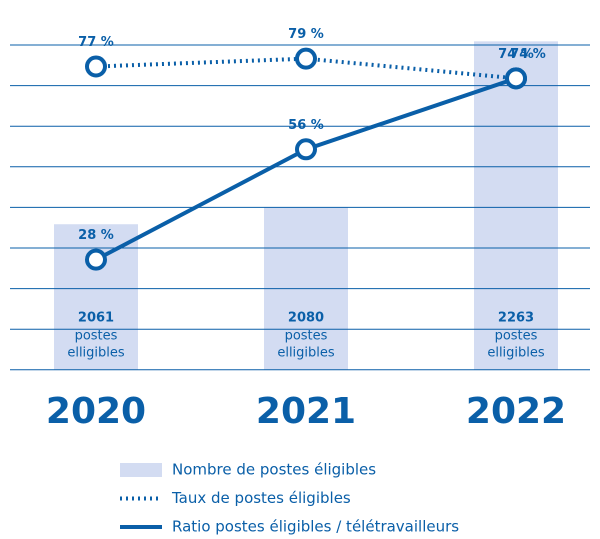 The image size is (600, 539). What do you see at coordinates (516, 318) in the screenshot?
I see `bar-value-label: 2263` at bounding box center [516, 318].